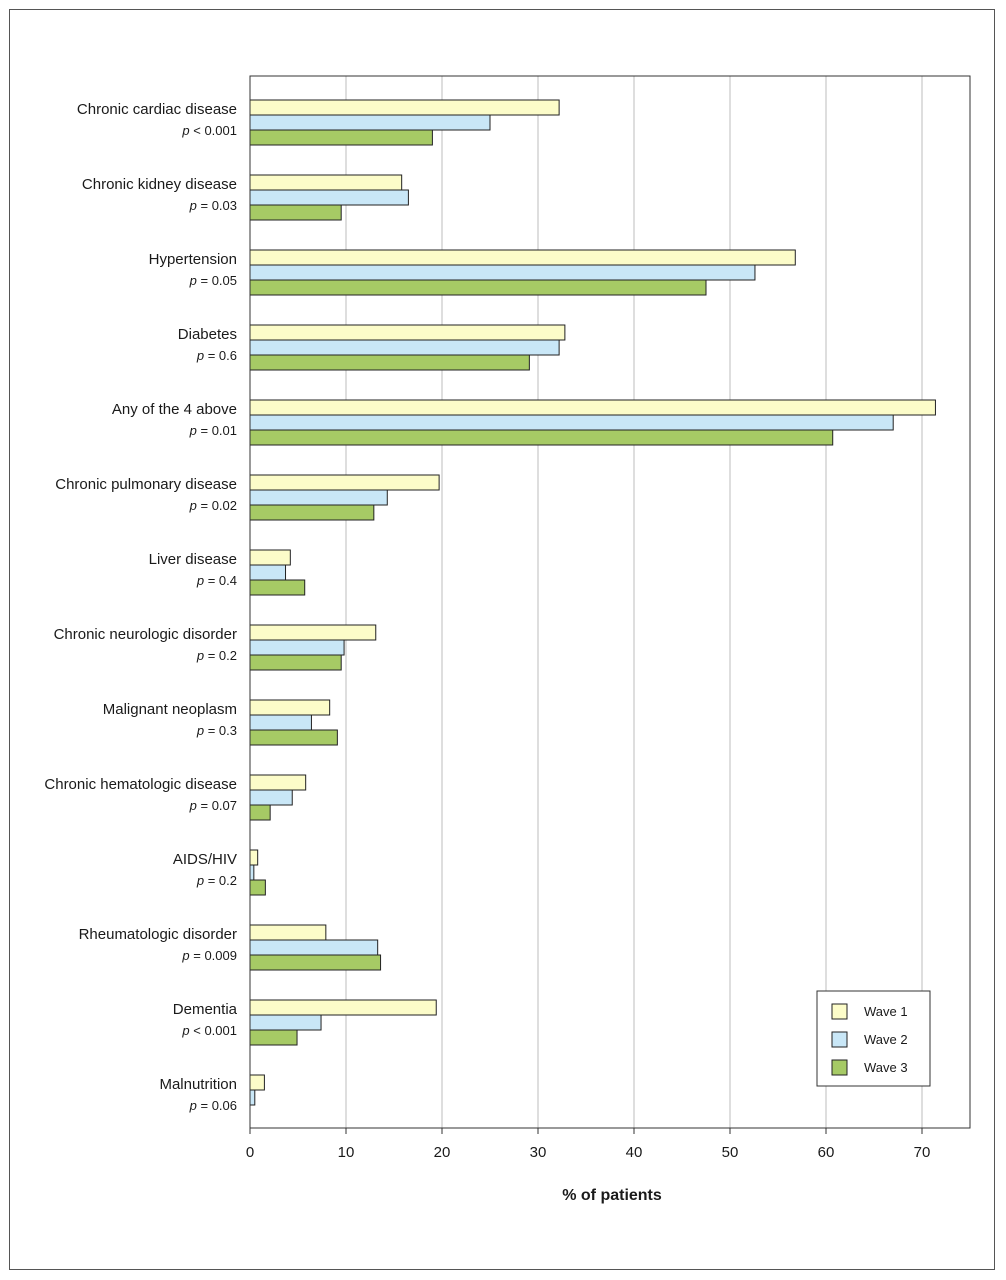 The width and height of the screenshot is (1006, 1280). What do you see at coordinates (588, 1144) in the screenshot?
I see `x-axis-ticks: 0 10 20 30 40 50 60 70` at bounding box center [588, 1144].